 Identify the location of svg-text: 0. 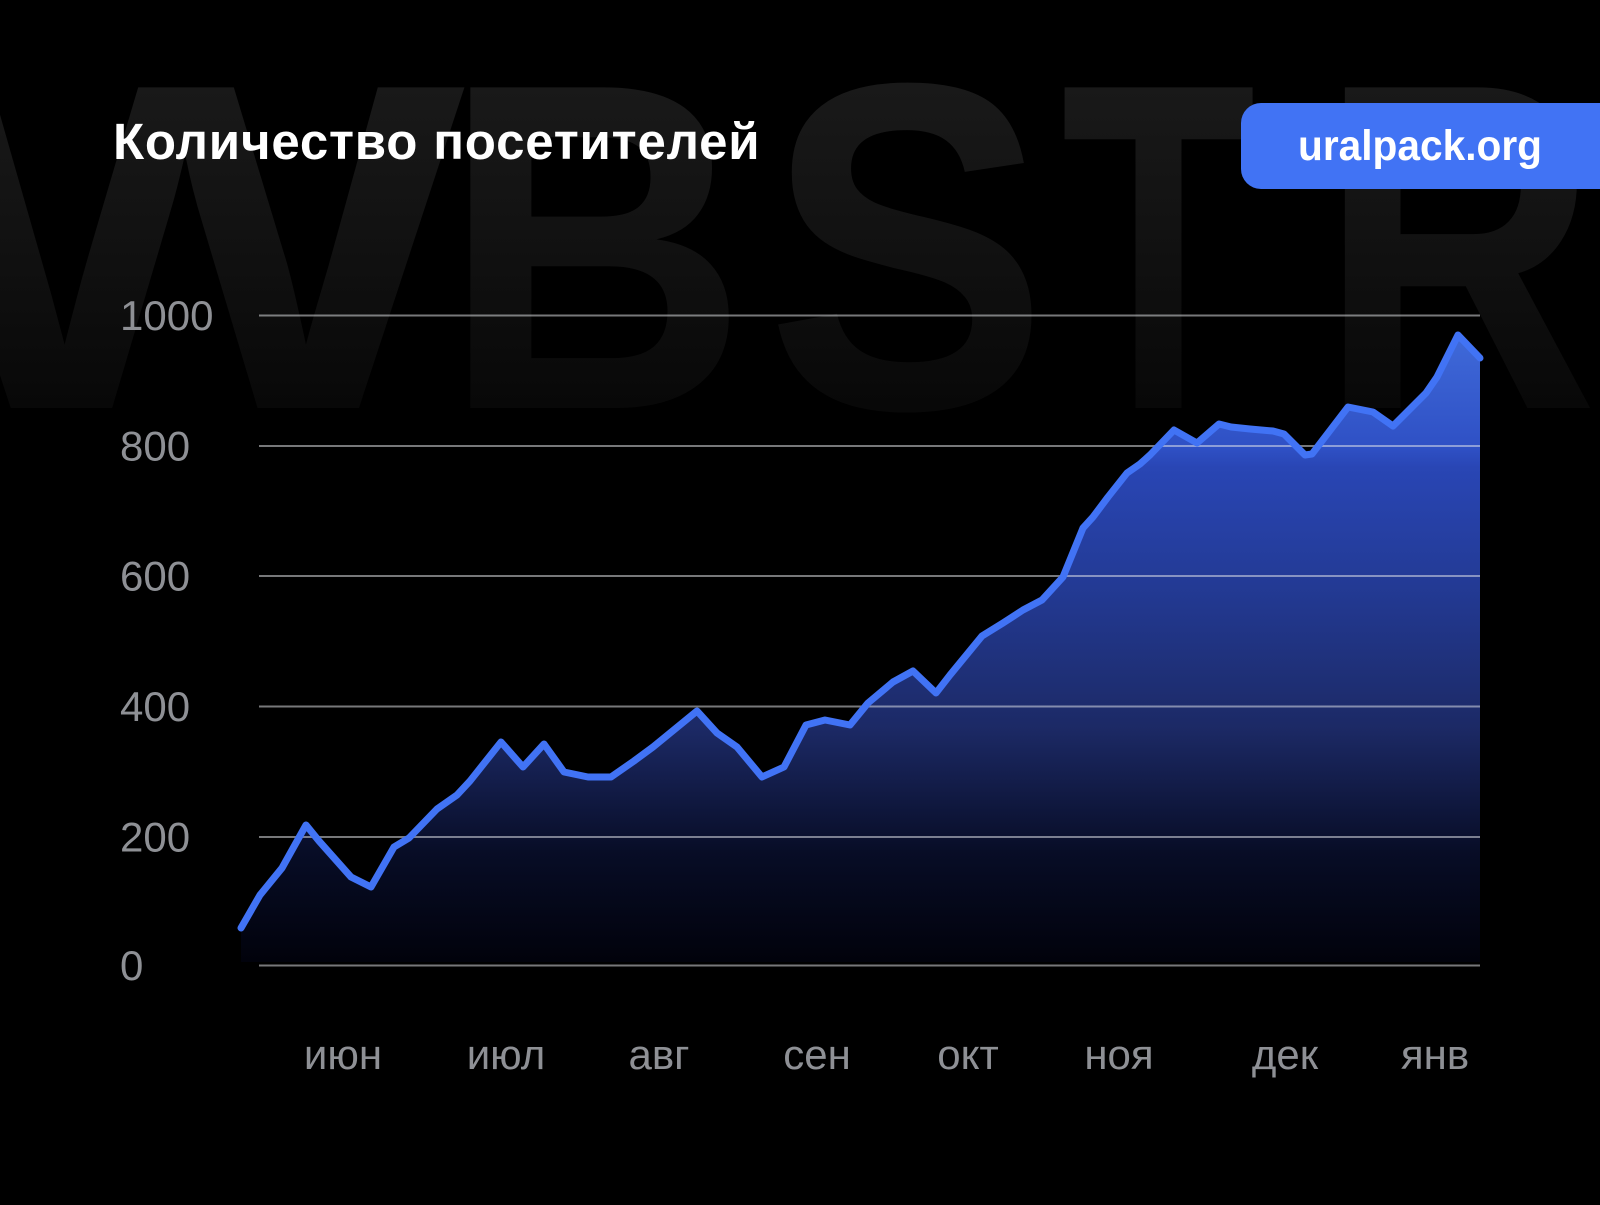
(131, 965).